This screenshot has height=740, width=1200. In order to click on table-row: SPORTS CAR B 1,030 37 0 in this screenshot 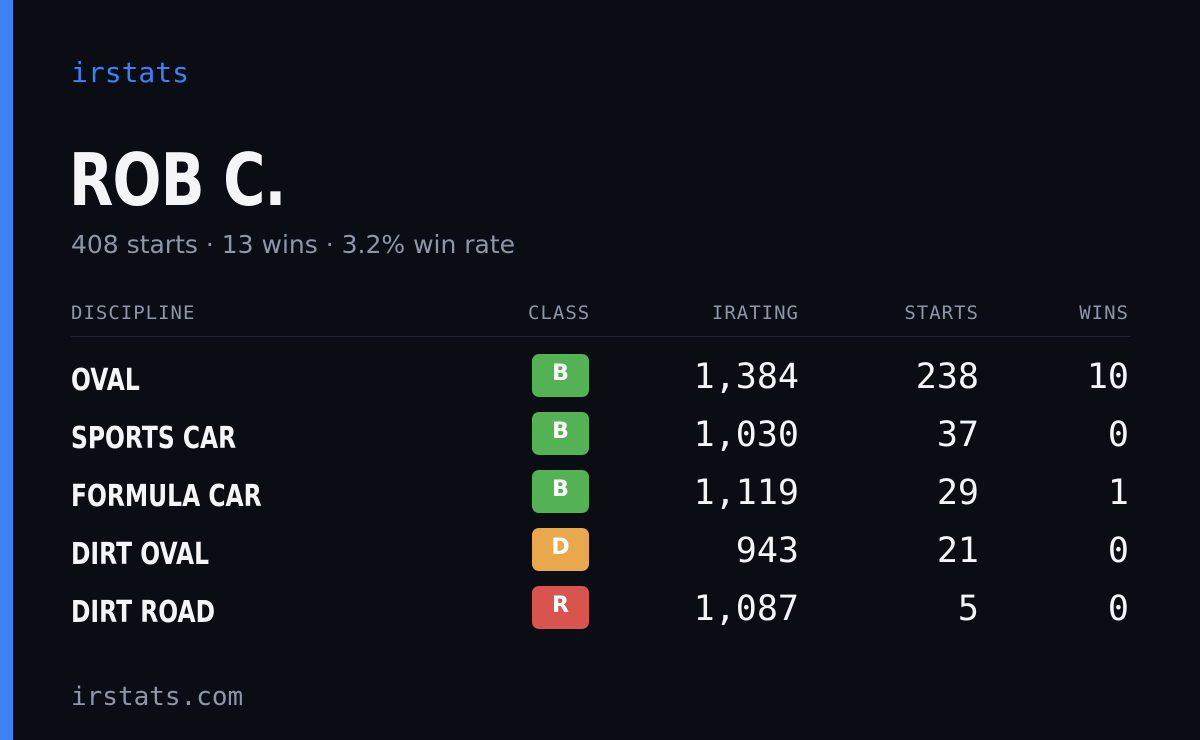, I will do `click(601, 433)`.